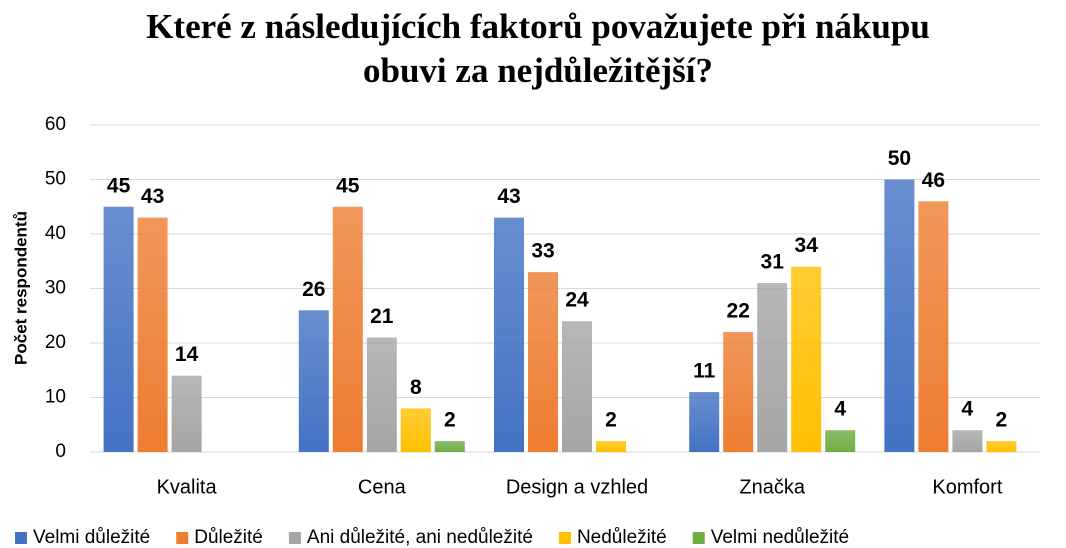 The width and height of the screenshot is (1066, 548). What do you see at coordinates (542, 251) in the screenshot?
I see `value-label: 33` at bounding box center [542, 251].